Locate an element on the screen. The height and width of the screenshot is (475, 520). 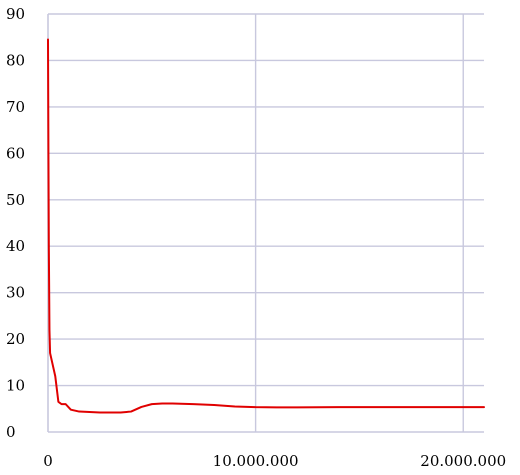
y-tick-label-30: 30 is located at coordinates (15, 293).